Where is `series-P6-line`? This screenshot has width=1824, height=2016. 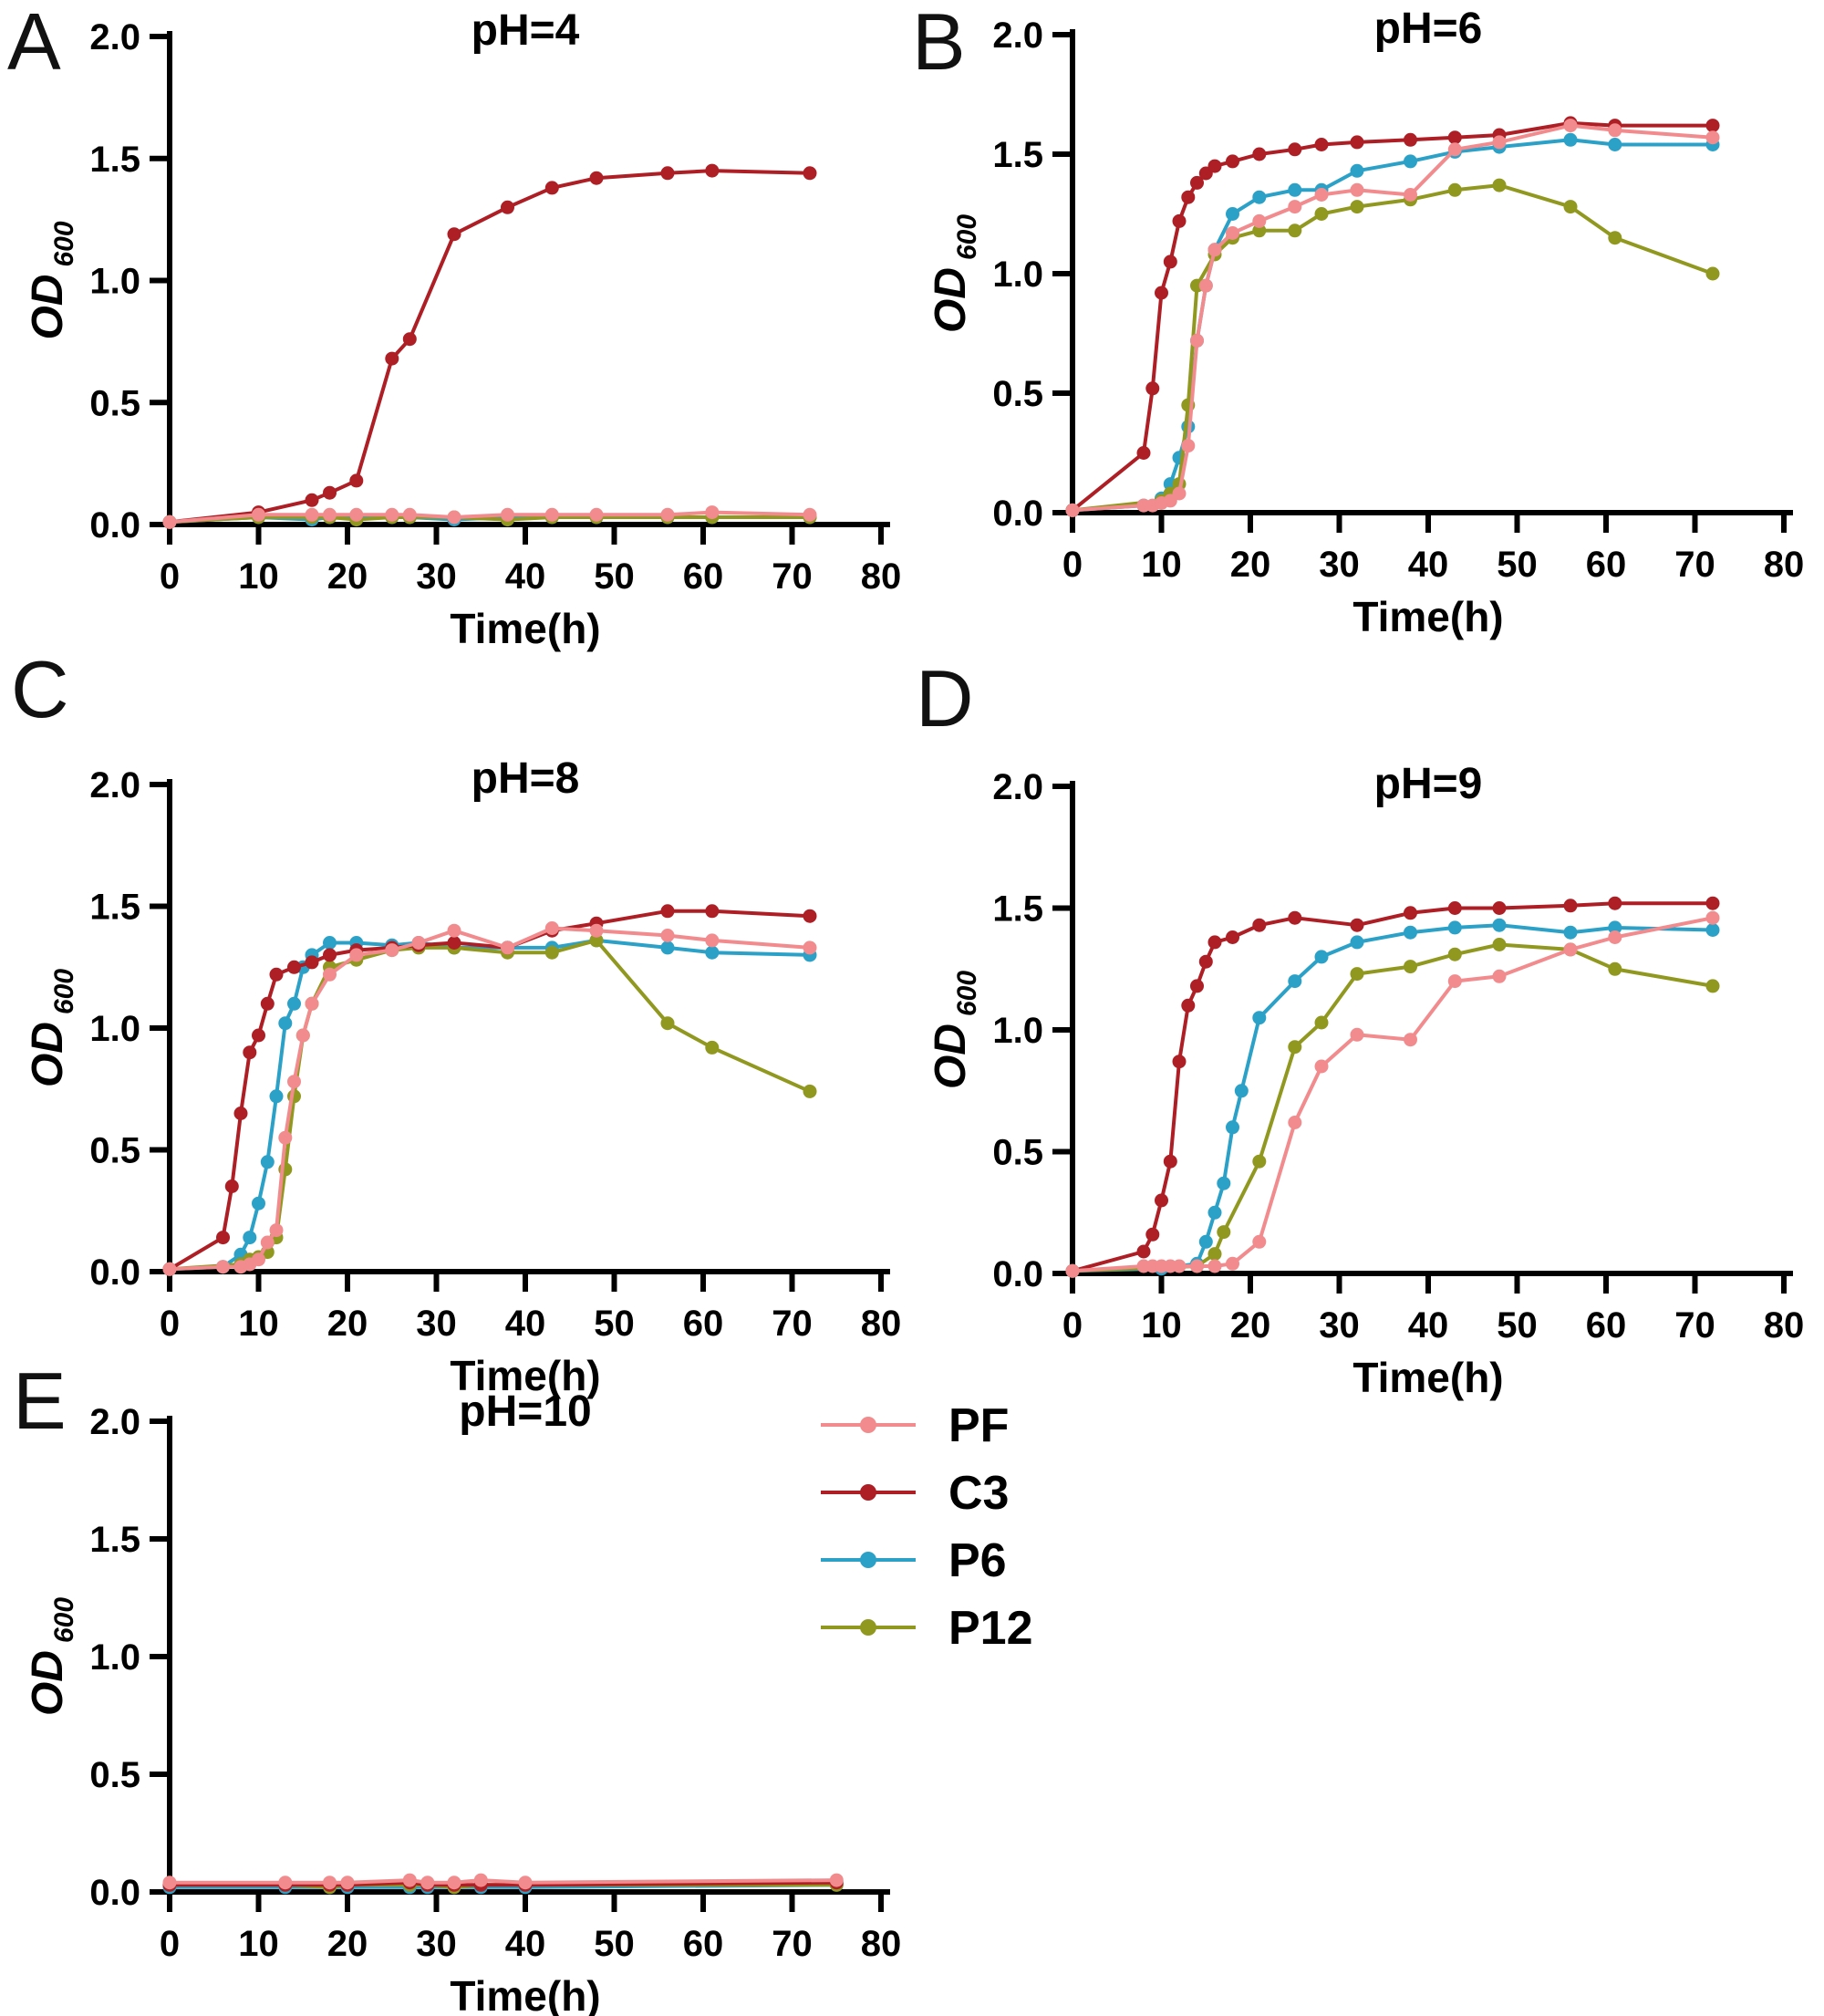 series-P6-line is located at coordinates (490, 1105).